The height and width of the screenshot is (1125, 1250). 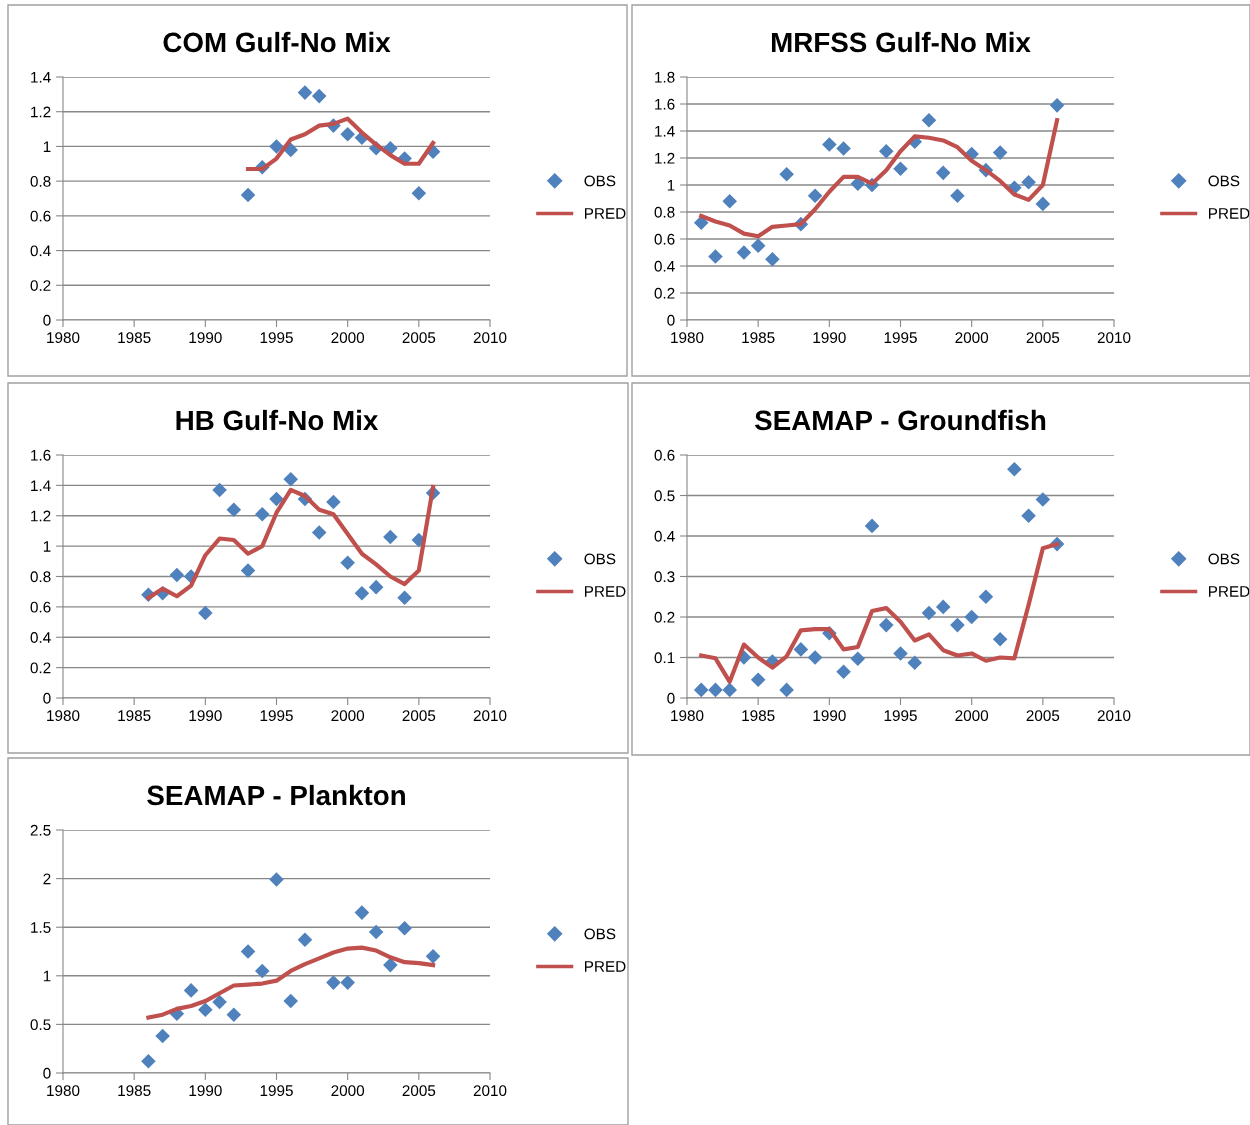 I want to click on line-series, so click(x=291, y=982).